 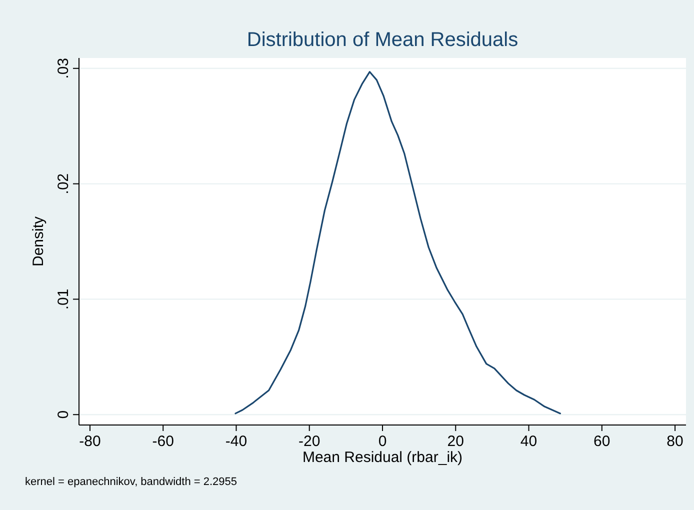 I want to click on x-tick-label: 80, so click(x=675, y=441).